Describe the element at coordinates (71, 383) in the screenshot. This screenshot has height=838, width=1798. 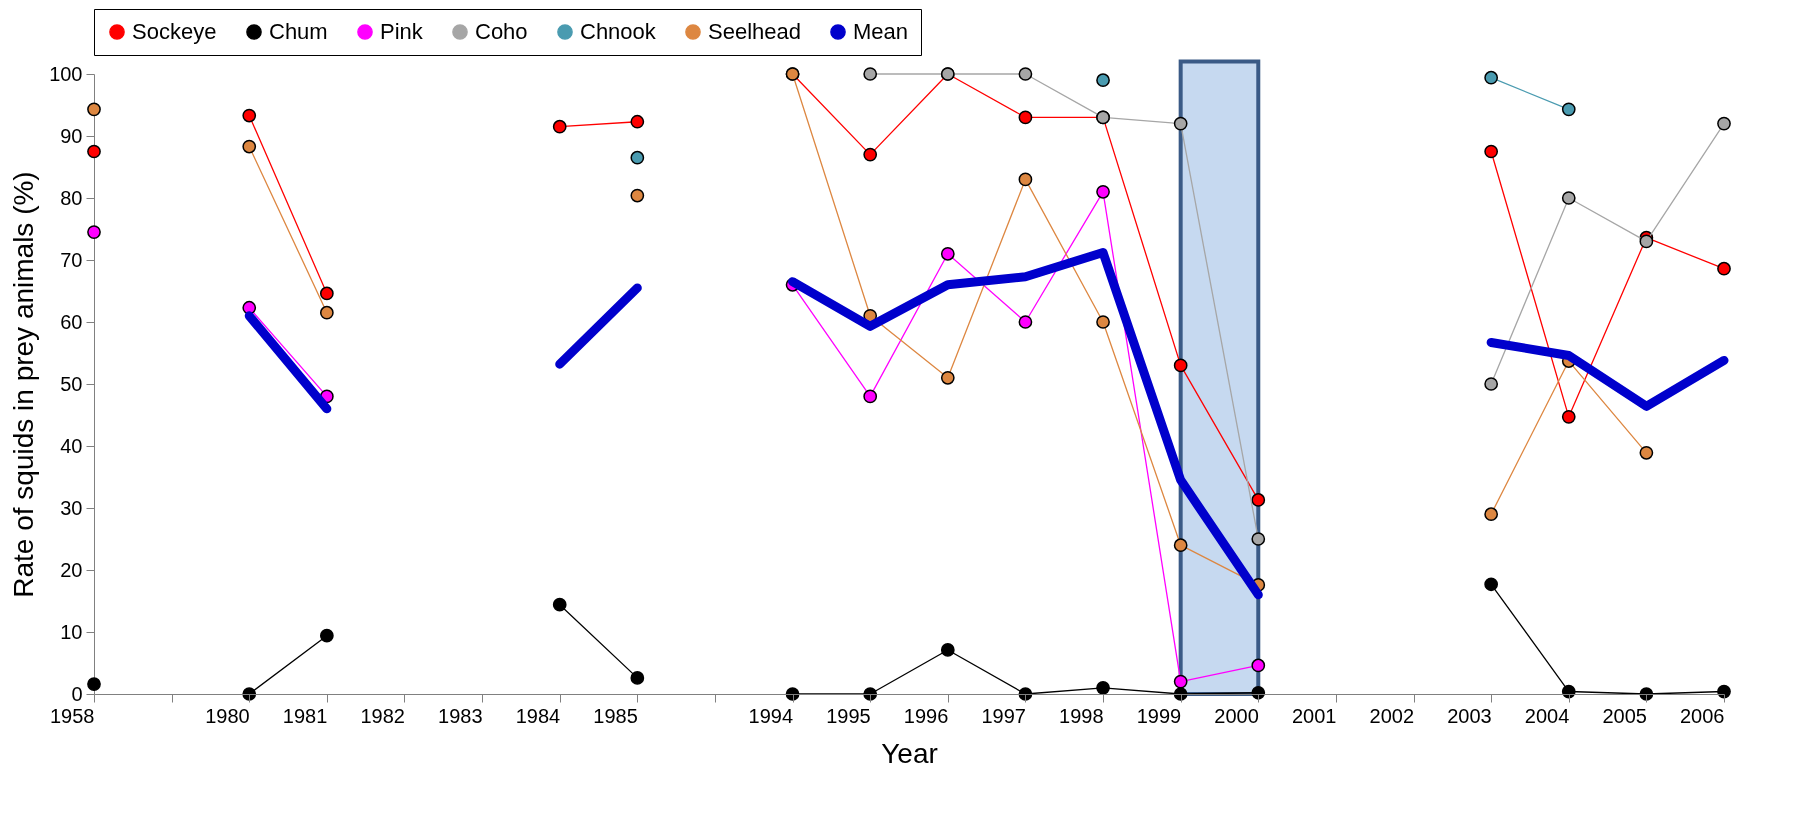
I see `y-tick-label: 50` at that location.